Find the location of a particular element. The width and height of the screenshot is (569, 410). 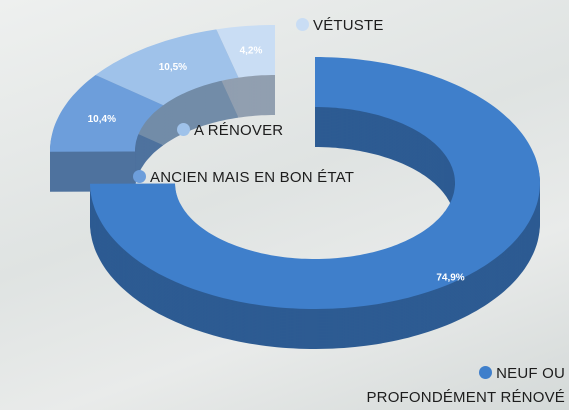

legend-label: VÉTUSTE is located at coordinates (348, 25).